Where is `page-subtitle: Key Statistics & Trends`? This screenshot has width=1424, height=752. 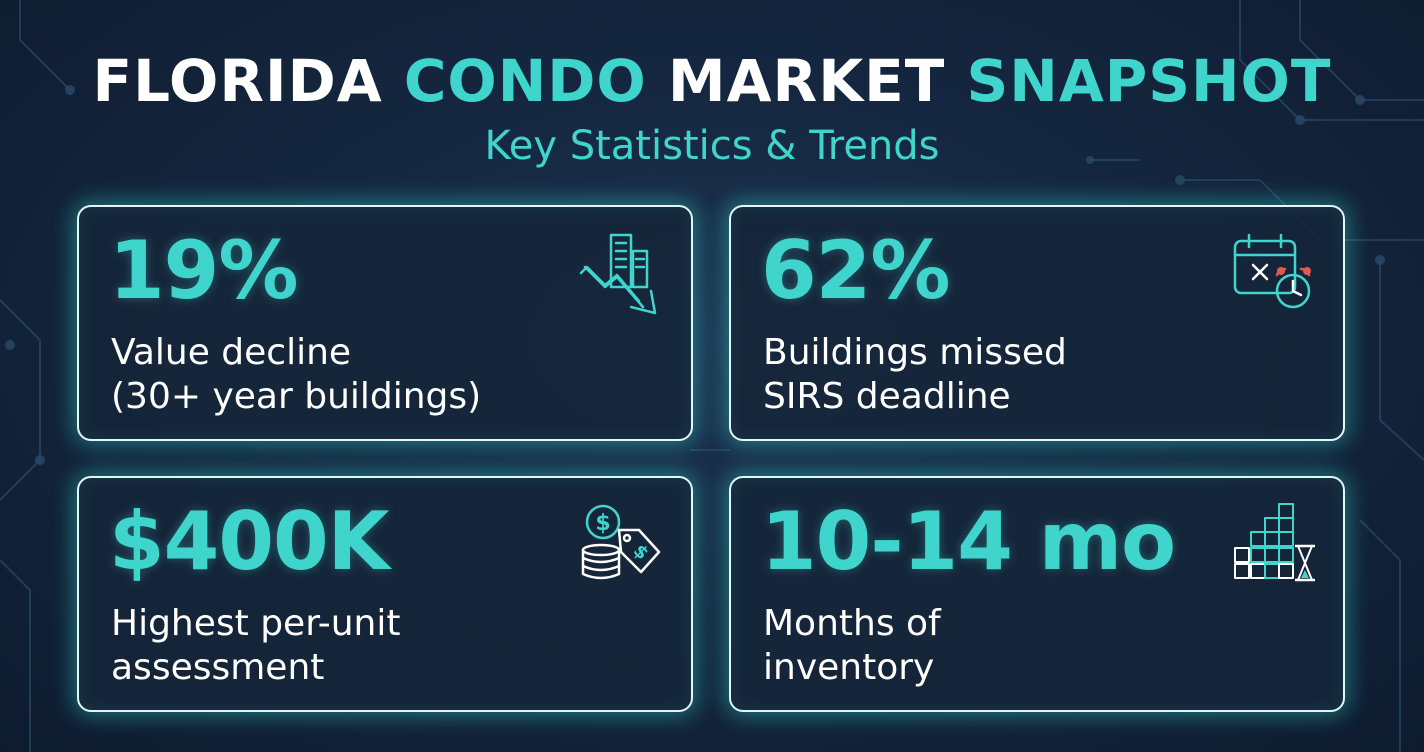 page-subtitle: Key Statistics & Trends is located at coordinates (712, 146).